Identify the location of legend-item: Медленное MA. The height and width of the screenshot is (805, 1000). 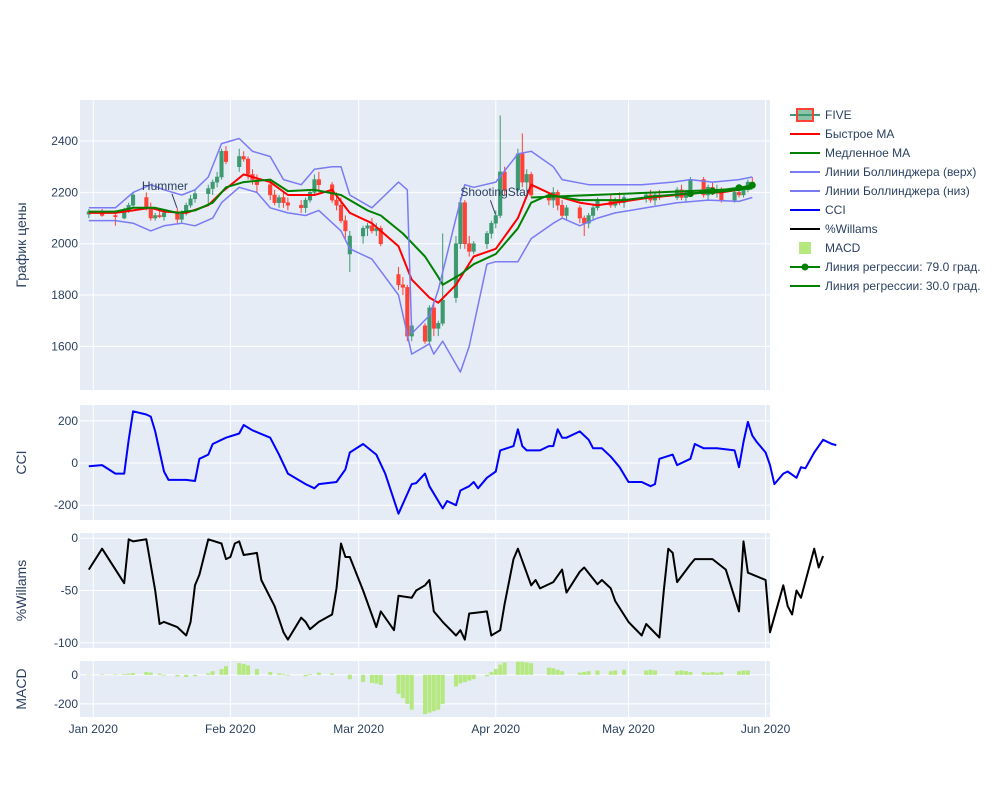
(850, 153).